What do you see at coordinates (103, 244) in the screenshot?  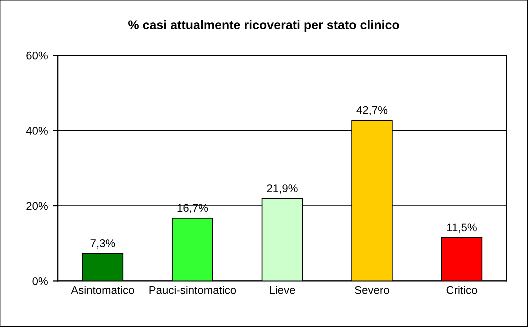 I see `data-label: 7,3%` at bounding box center [103, 244].